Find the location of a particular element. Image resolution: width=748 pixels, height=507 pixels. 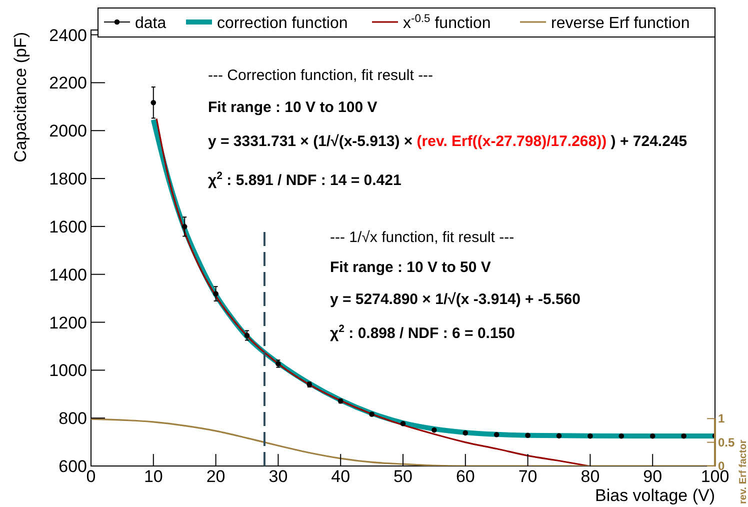

y-tick-label: 2000 is located at coordinates (68, 131).